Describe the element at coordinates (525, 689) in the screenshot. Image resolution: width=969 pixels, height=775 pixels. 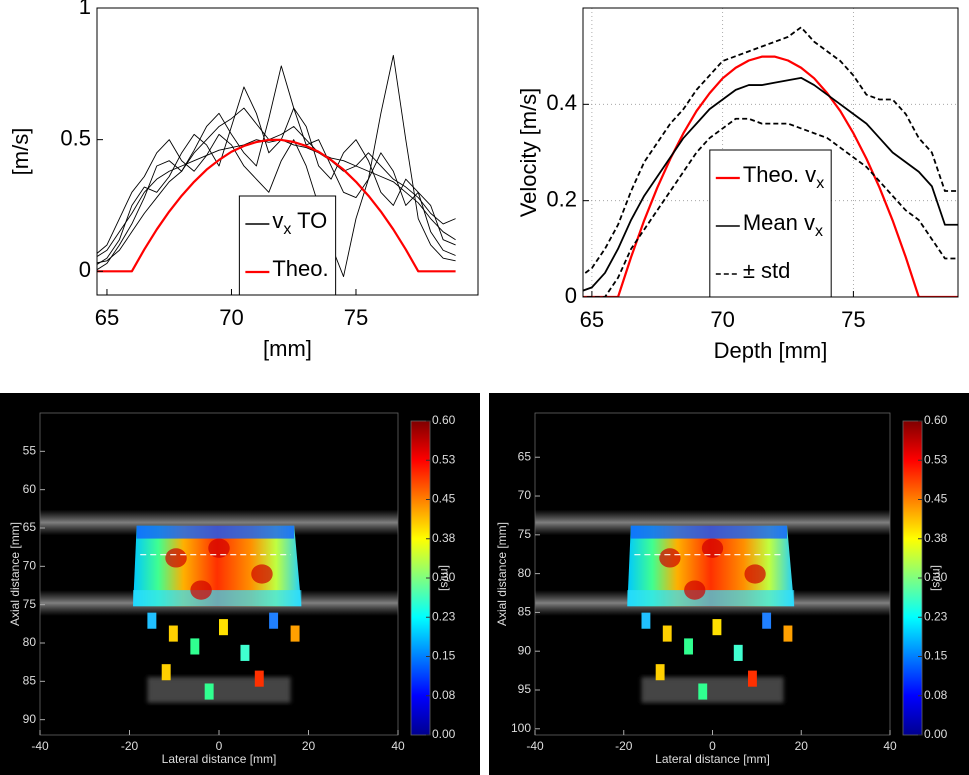
I see `y-tick-label: 95` at that location.